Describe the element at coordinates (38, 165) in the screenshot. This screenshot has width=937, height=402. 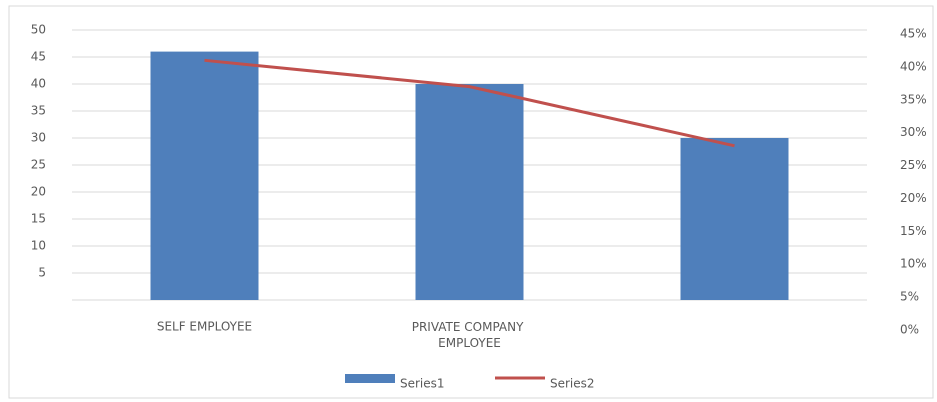
I see `y-tick-label: 25` at that location.